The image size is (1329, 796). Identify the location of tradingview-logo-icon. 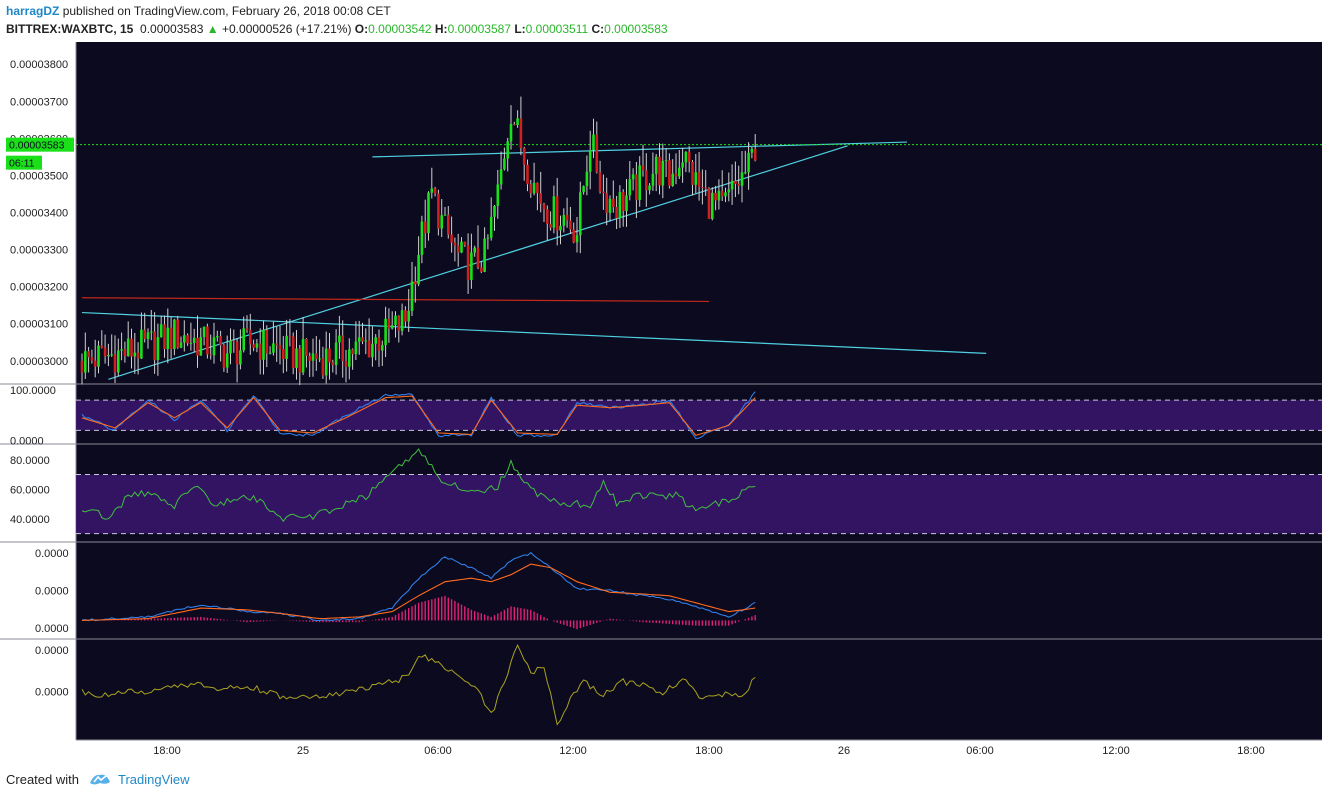
(100, 779).